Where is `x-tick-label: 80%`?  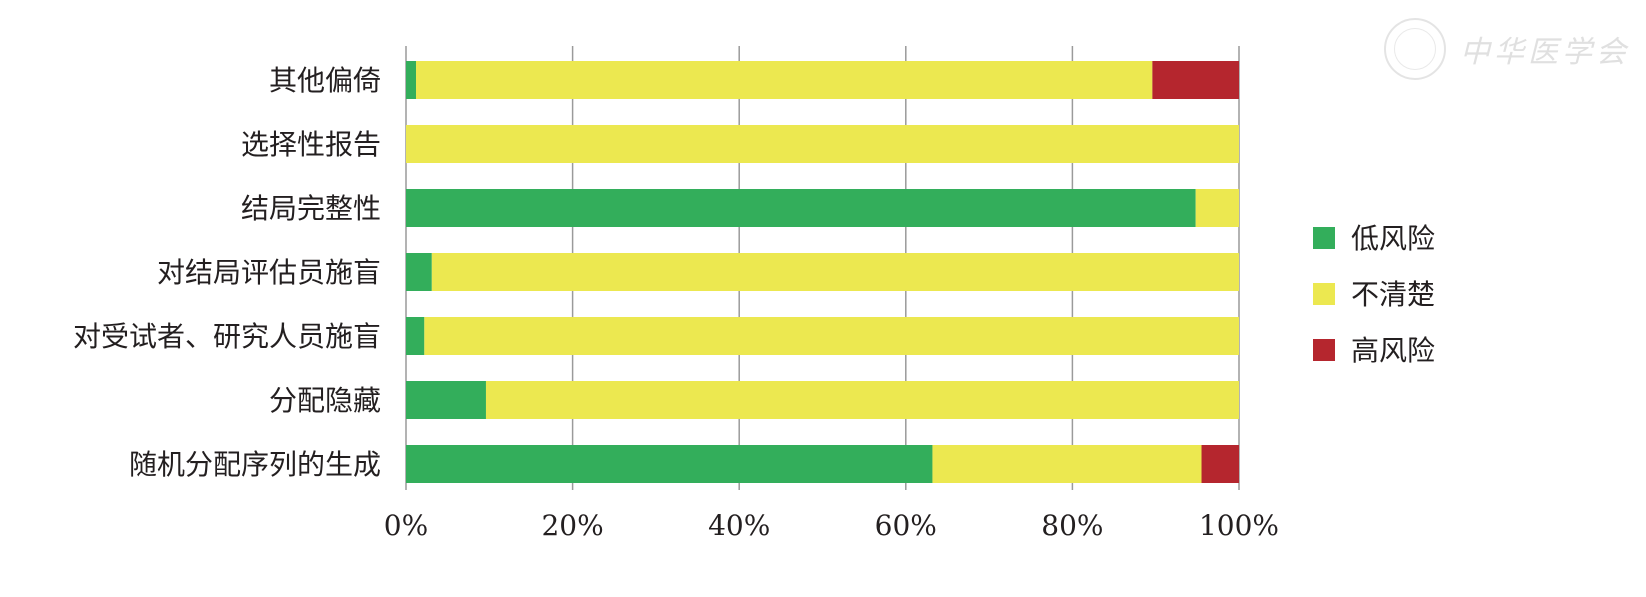
x-tick-label: 80% is located at coordinates (1072, 525).